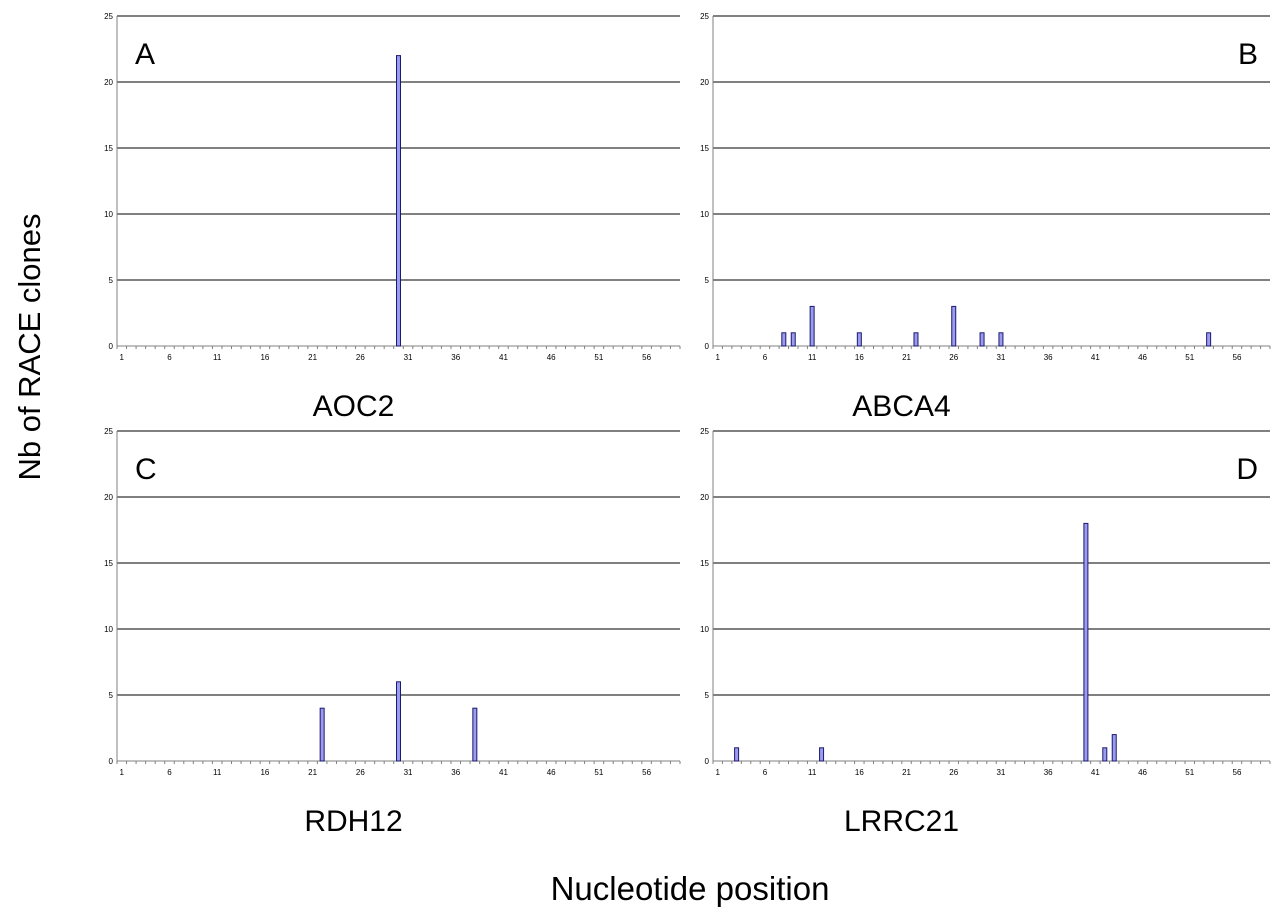 Image resolution: width=1271 pixels, height=909 pixels. I want to click on gene-name: ABCA4, so click(901, 406).